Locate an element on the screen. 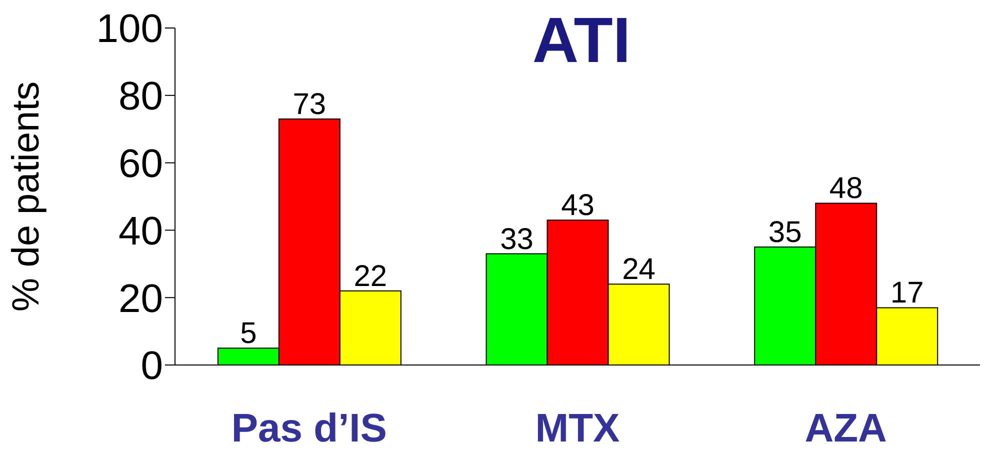 The height and width of the screenshot is (461, 992). data-label: 73 is located at coordinates (309, 104).